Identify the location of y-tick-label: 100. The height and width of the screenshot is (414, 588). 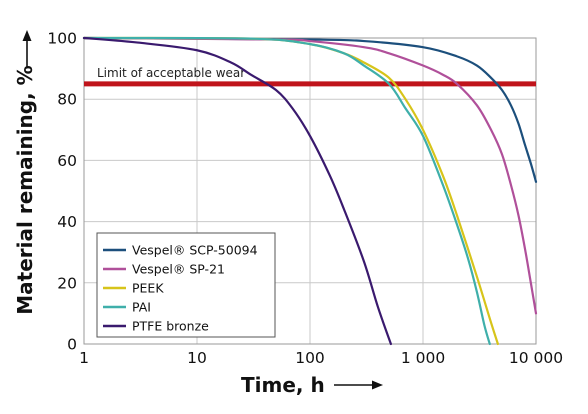
(62, 39).